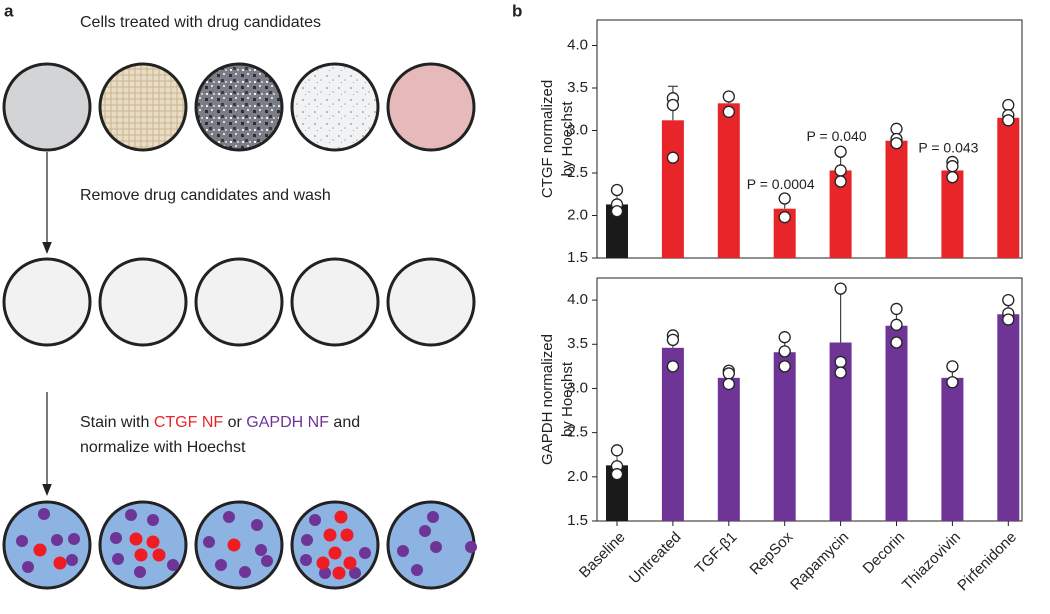 The width and height of the screenshot is (1050, 614). What do you see at coordinates (577, 214) in the screenshot?
I see `y-tick-label: 2.0` at bounding box center [577, 214].